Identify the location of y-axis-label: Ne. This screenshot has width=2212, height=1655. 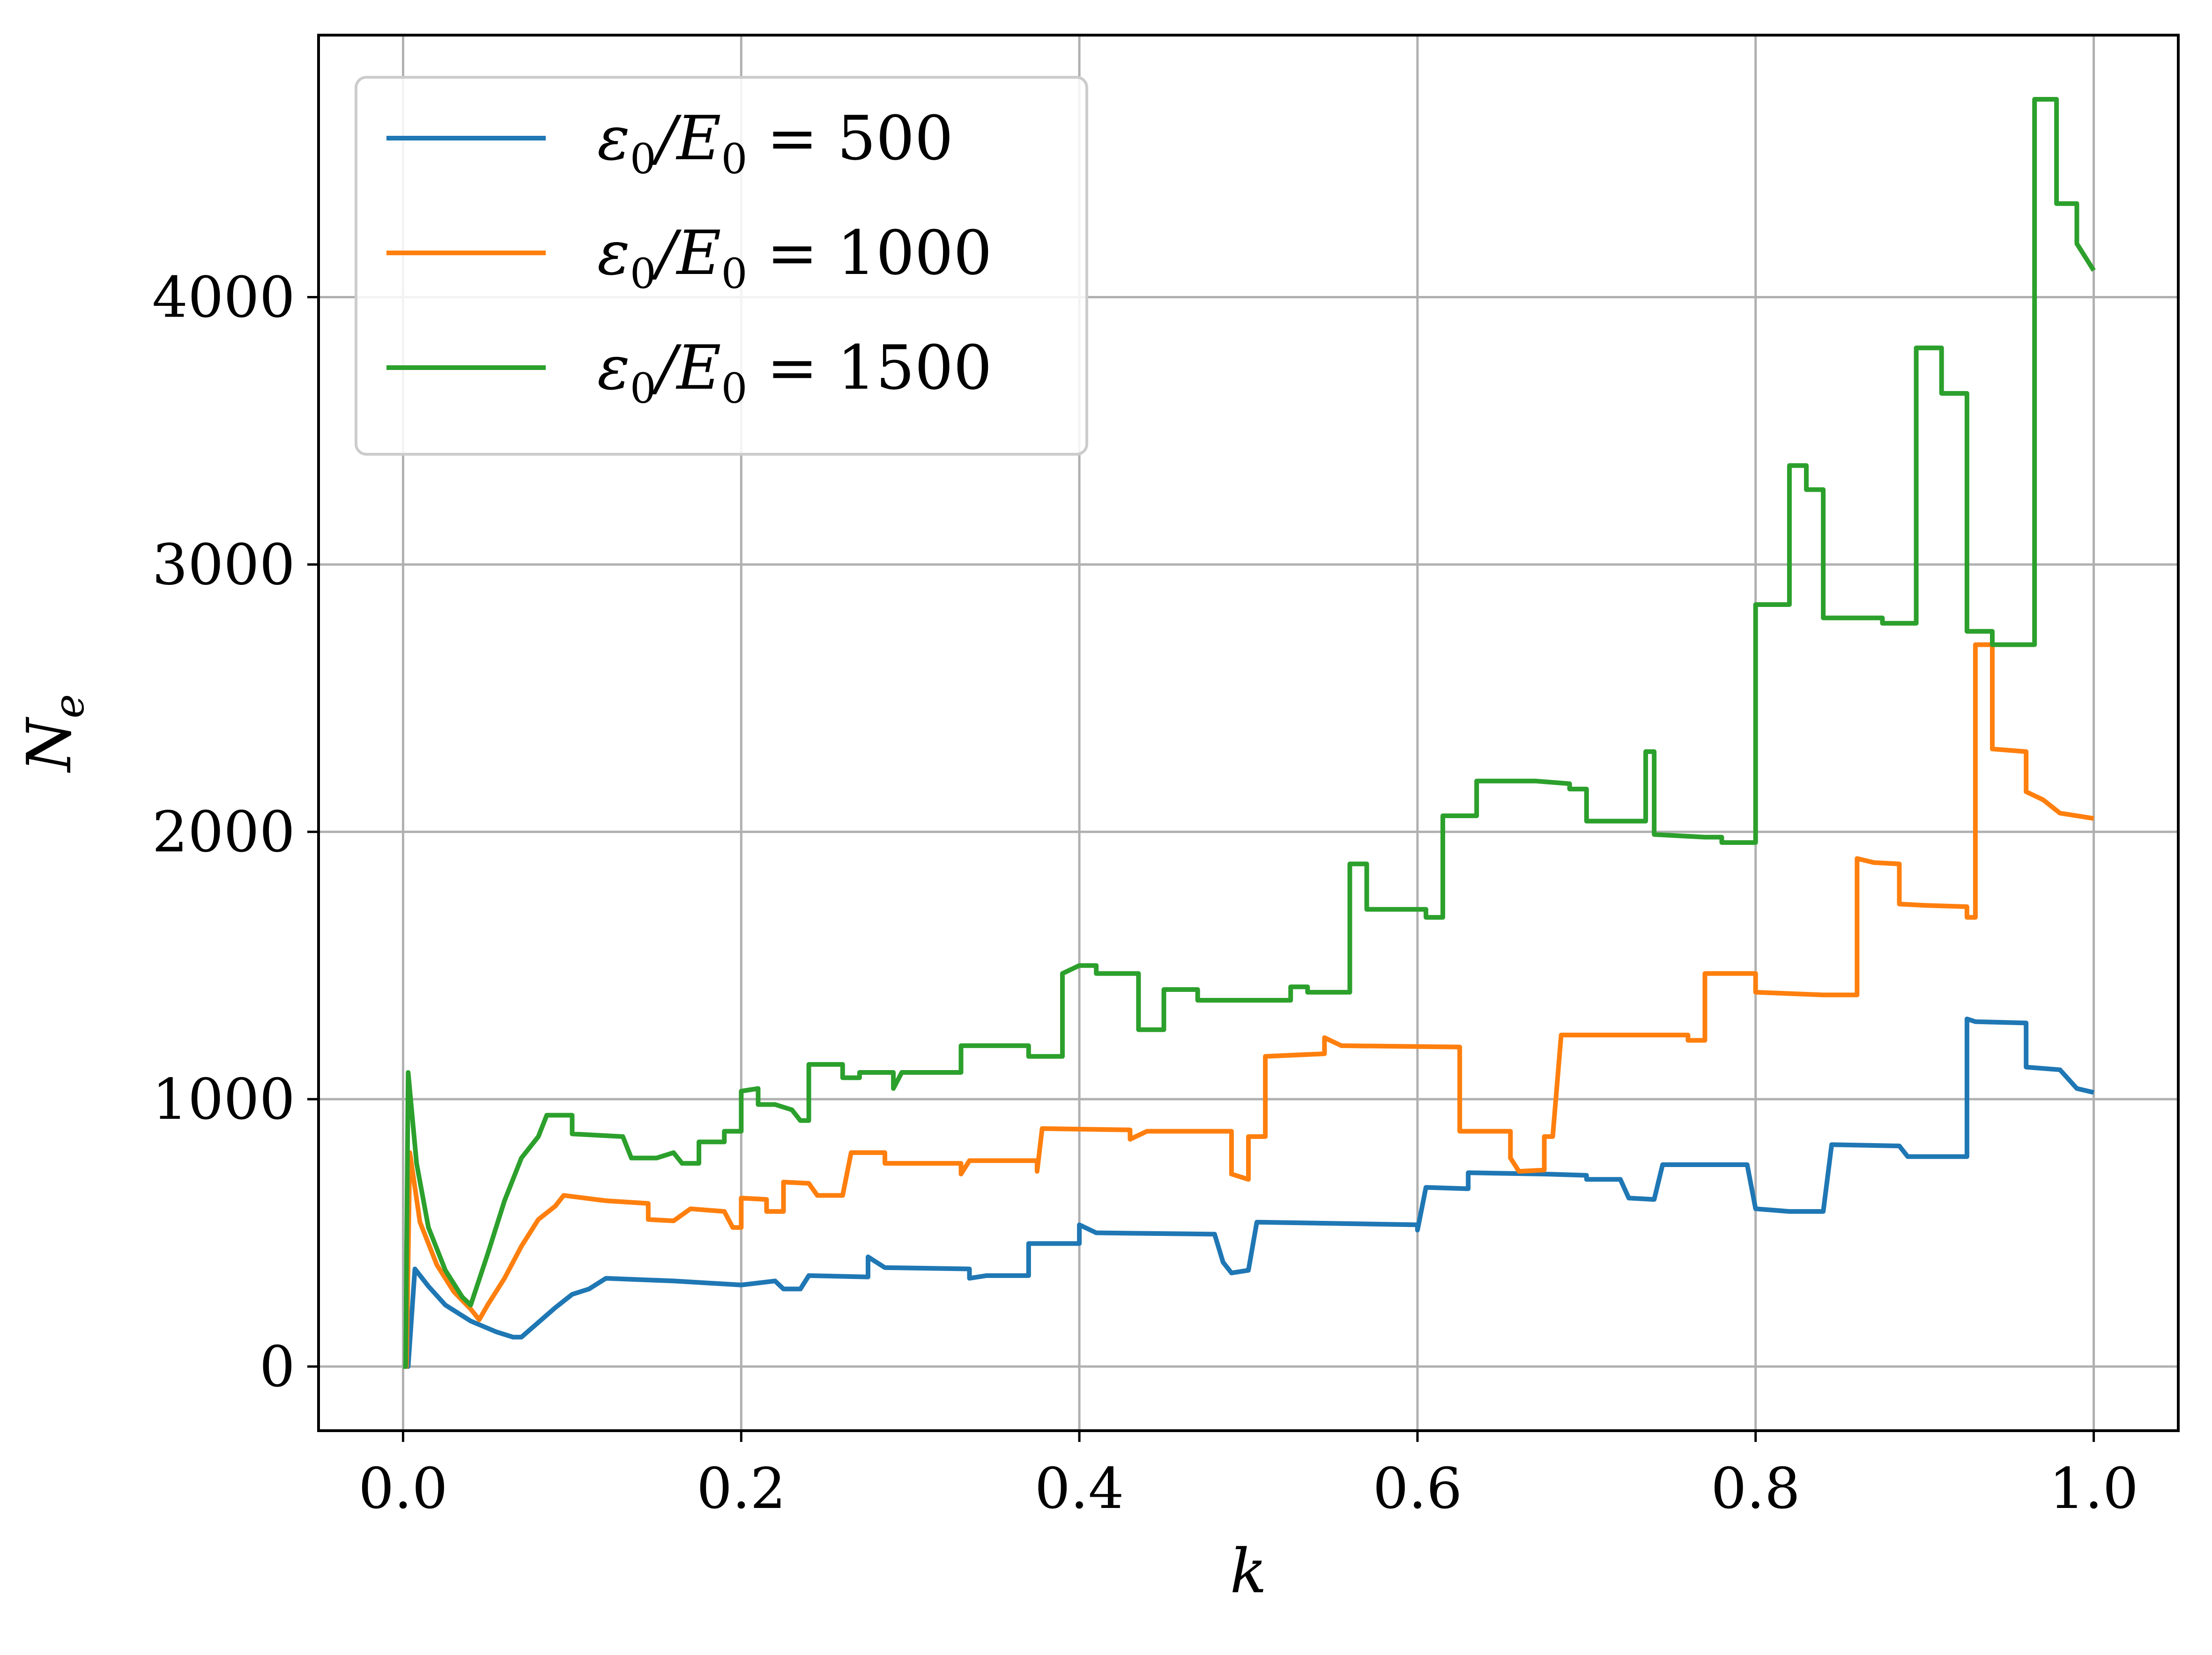
(53, 733).